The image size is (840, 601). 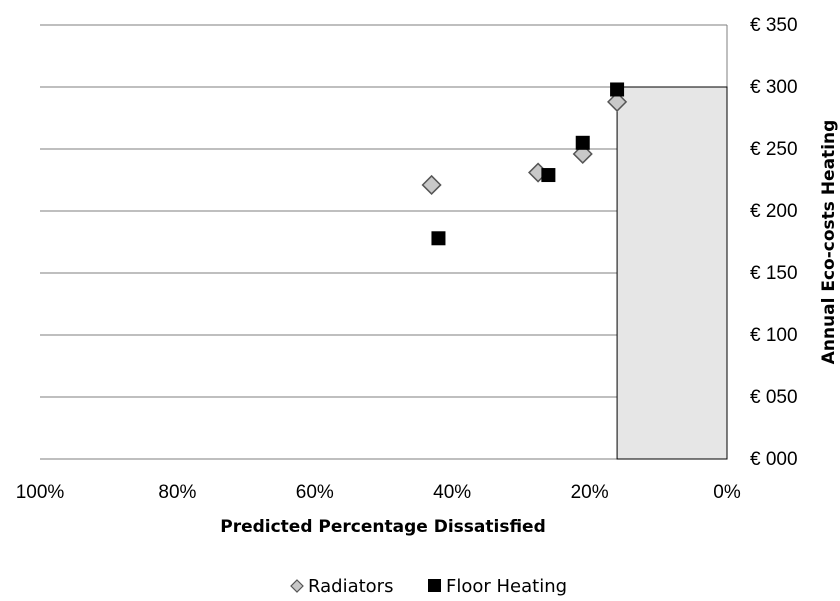 I want to click on x-tick-labels: 100% 80% 60% 40% 20% 0%, so click(x=378, y=492).